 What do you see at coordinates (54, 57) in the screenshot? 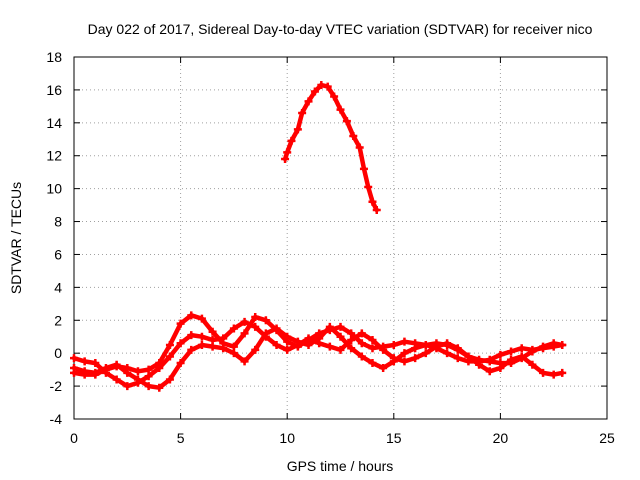
I see `y-tick-label: 18` at bounding box center [54, 57].